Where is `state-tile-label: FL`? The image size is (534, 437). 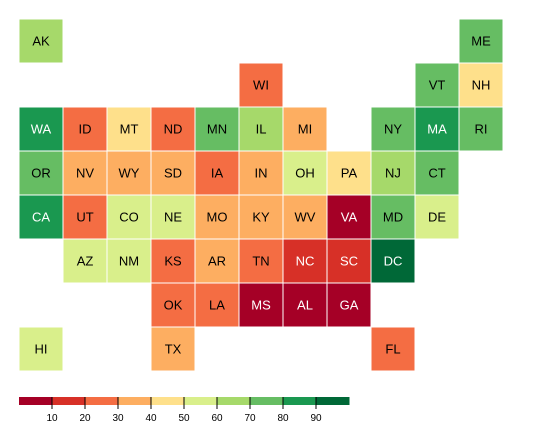 state-tile-label: FL is located at coordinates (392, 349).